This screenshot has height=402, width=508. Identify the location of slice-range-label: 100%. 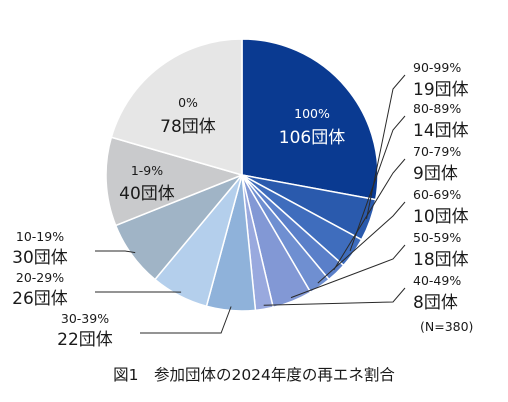
(312, 113).